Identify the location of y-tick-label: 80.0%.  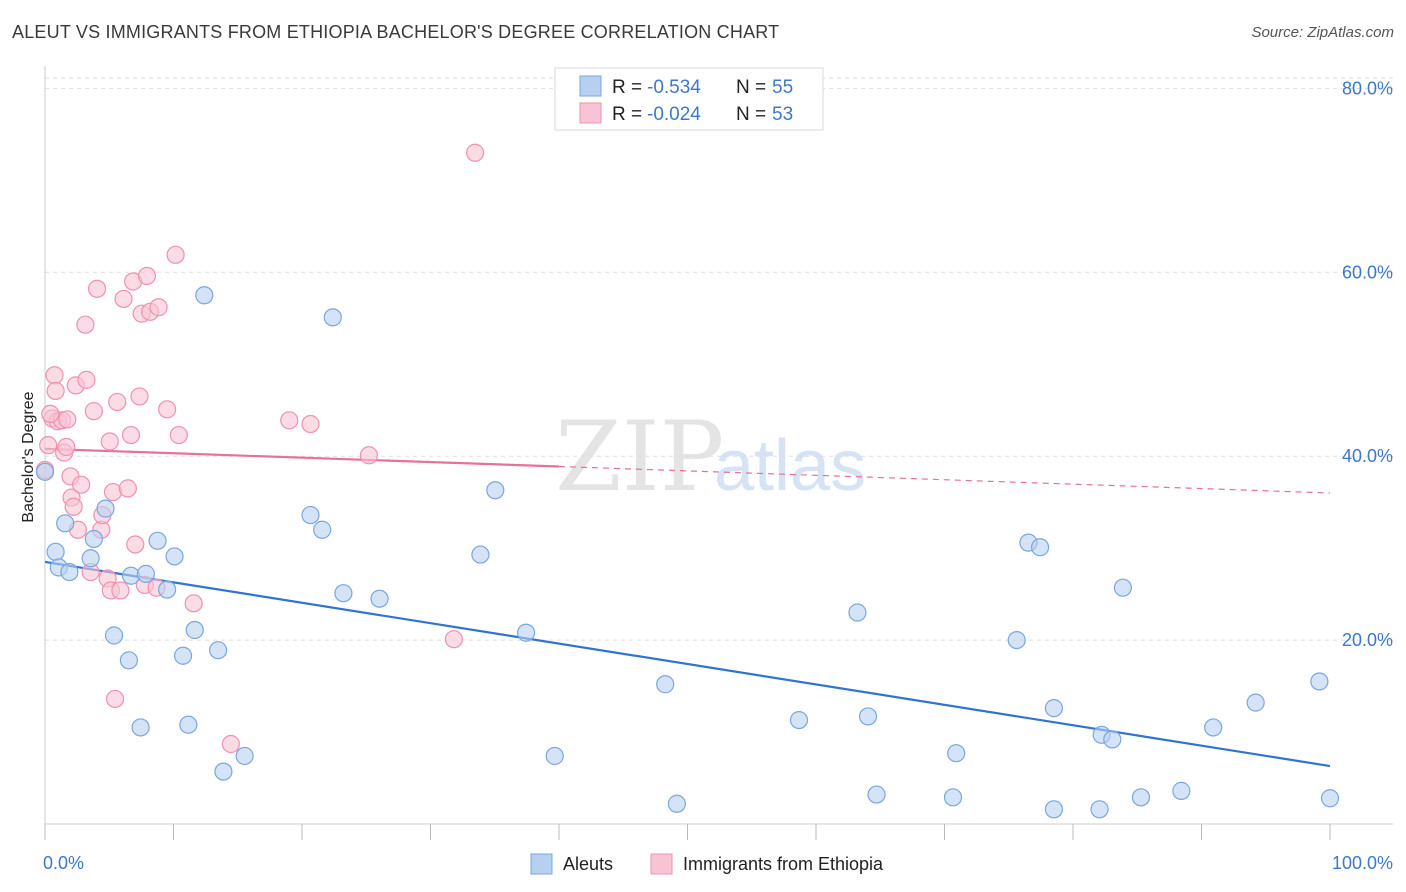
(1367, 88).